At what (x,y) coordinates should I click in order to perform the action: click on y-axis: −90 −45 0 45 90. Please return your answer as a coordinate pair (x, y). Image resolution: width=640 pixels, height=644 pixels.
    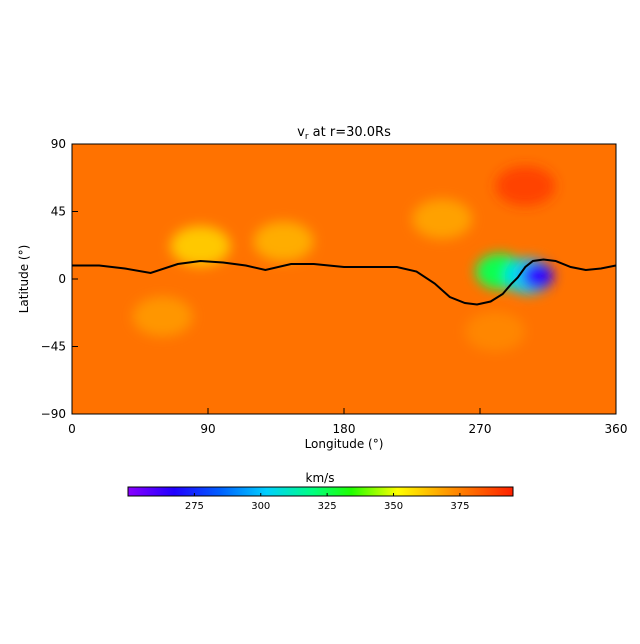
    Looking at the image, I should click on (59, 279).